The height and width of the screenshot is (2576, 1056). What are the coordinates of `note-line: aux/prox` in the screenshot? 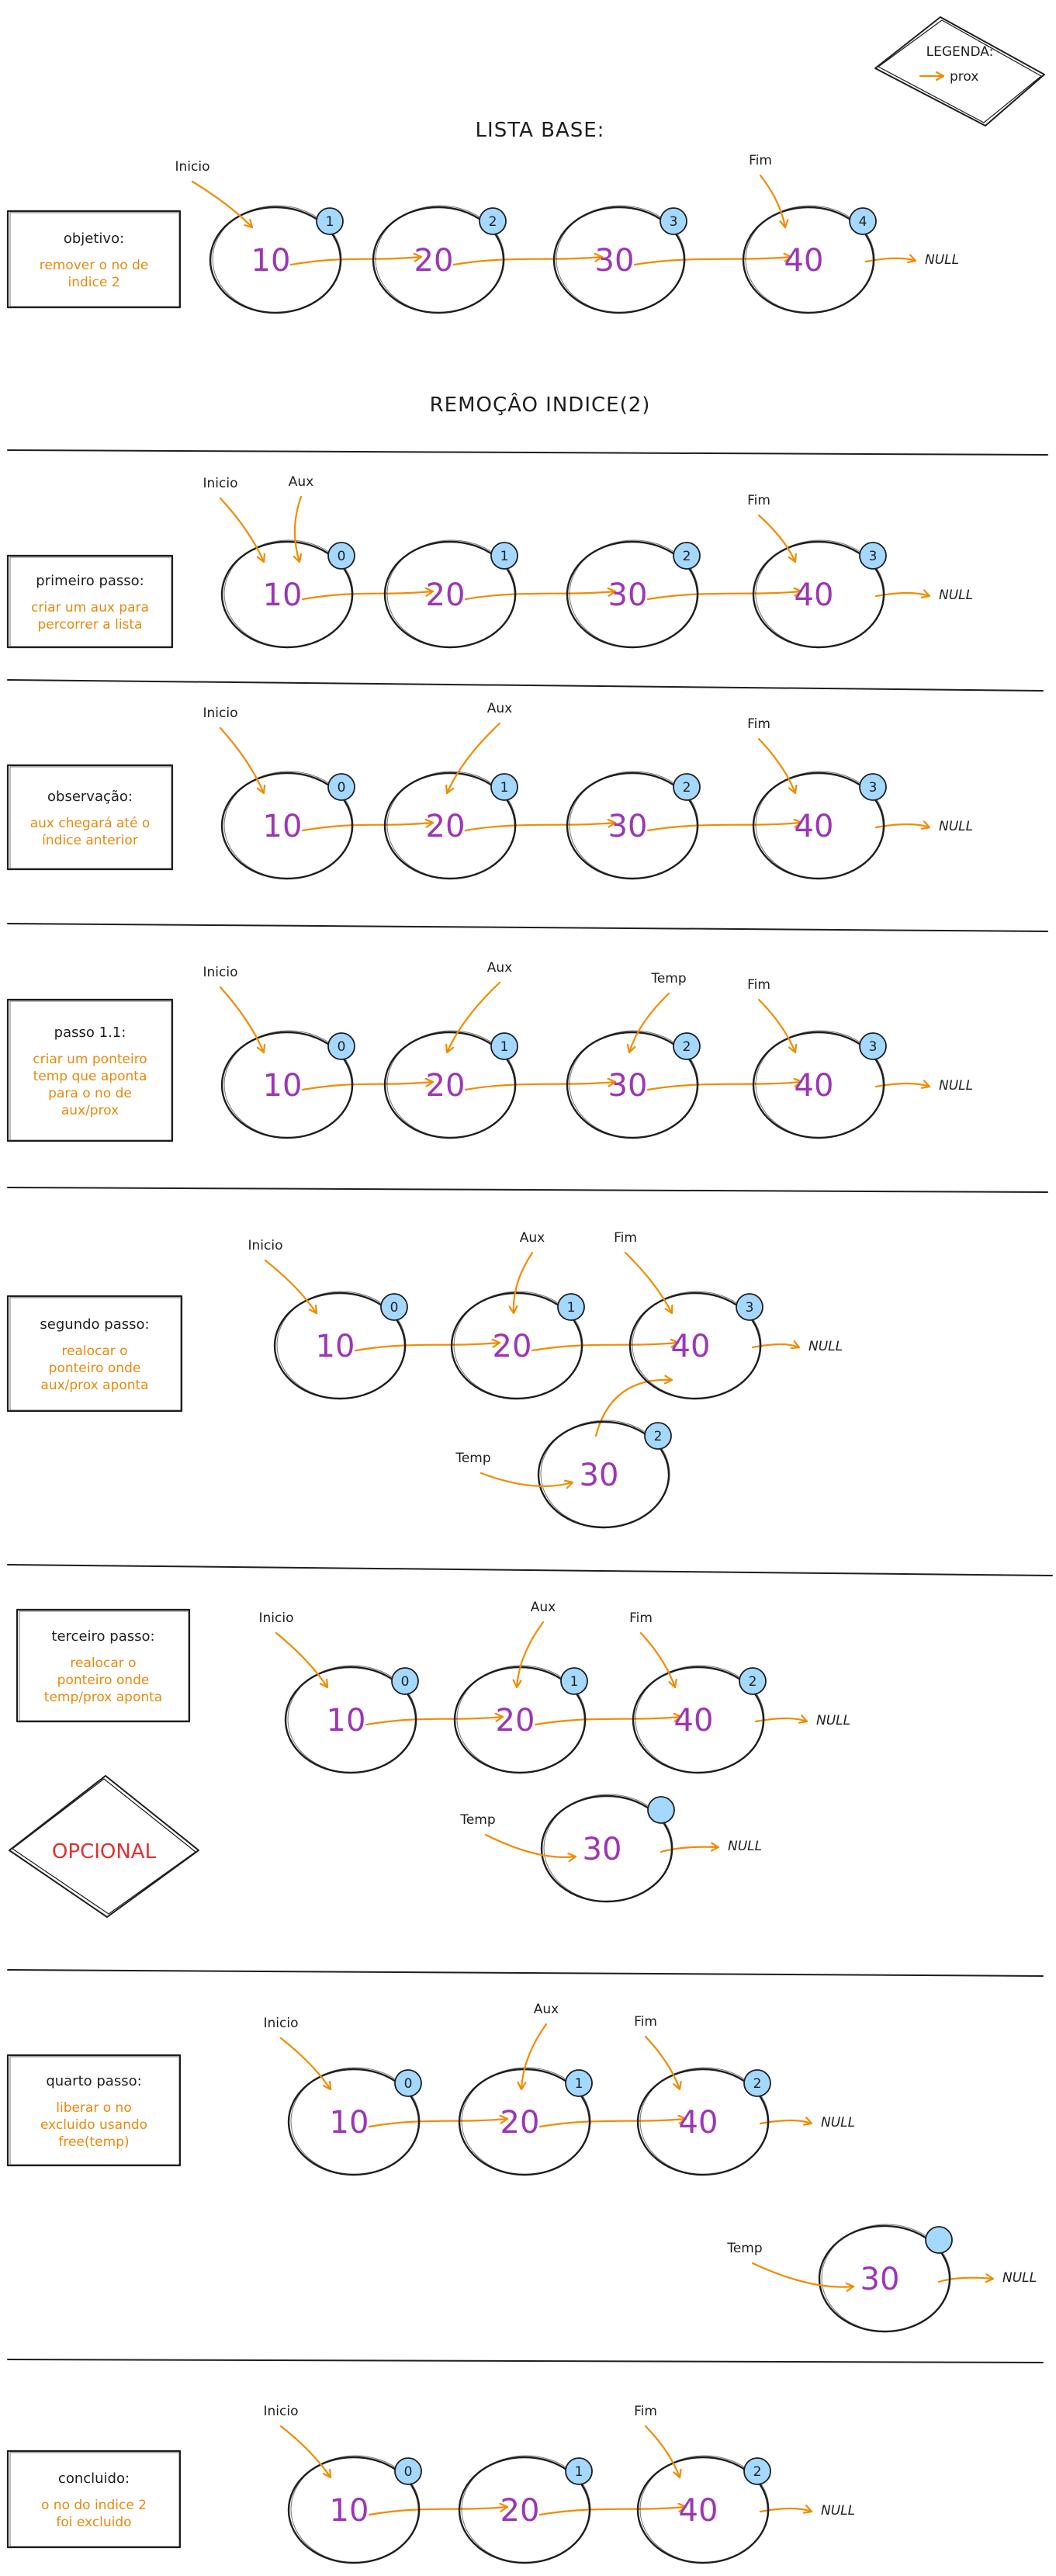 It's located at (90, 1110).